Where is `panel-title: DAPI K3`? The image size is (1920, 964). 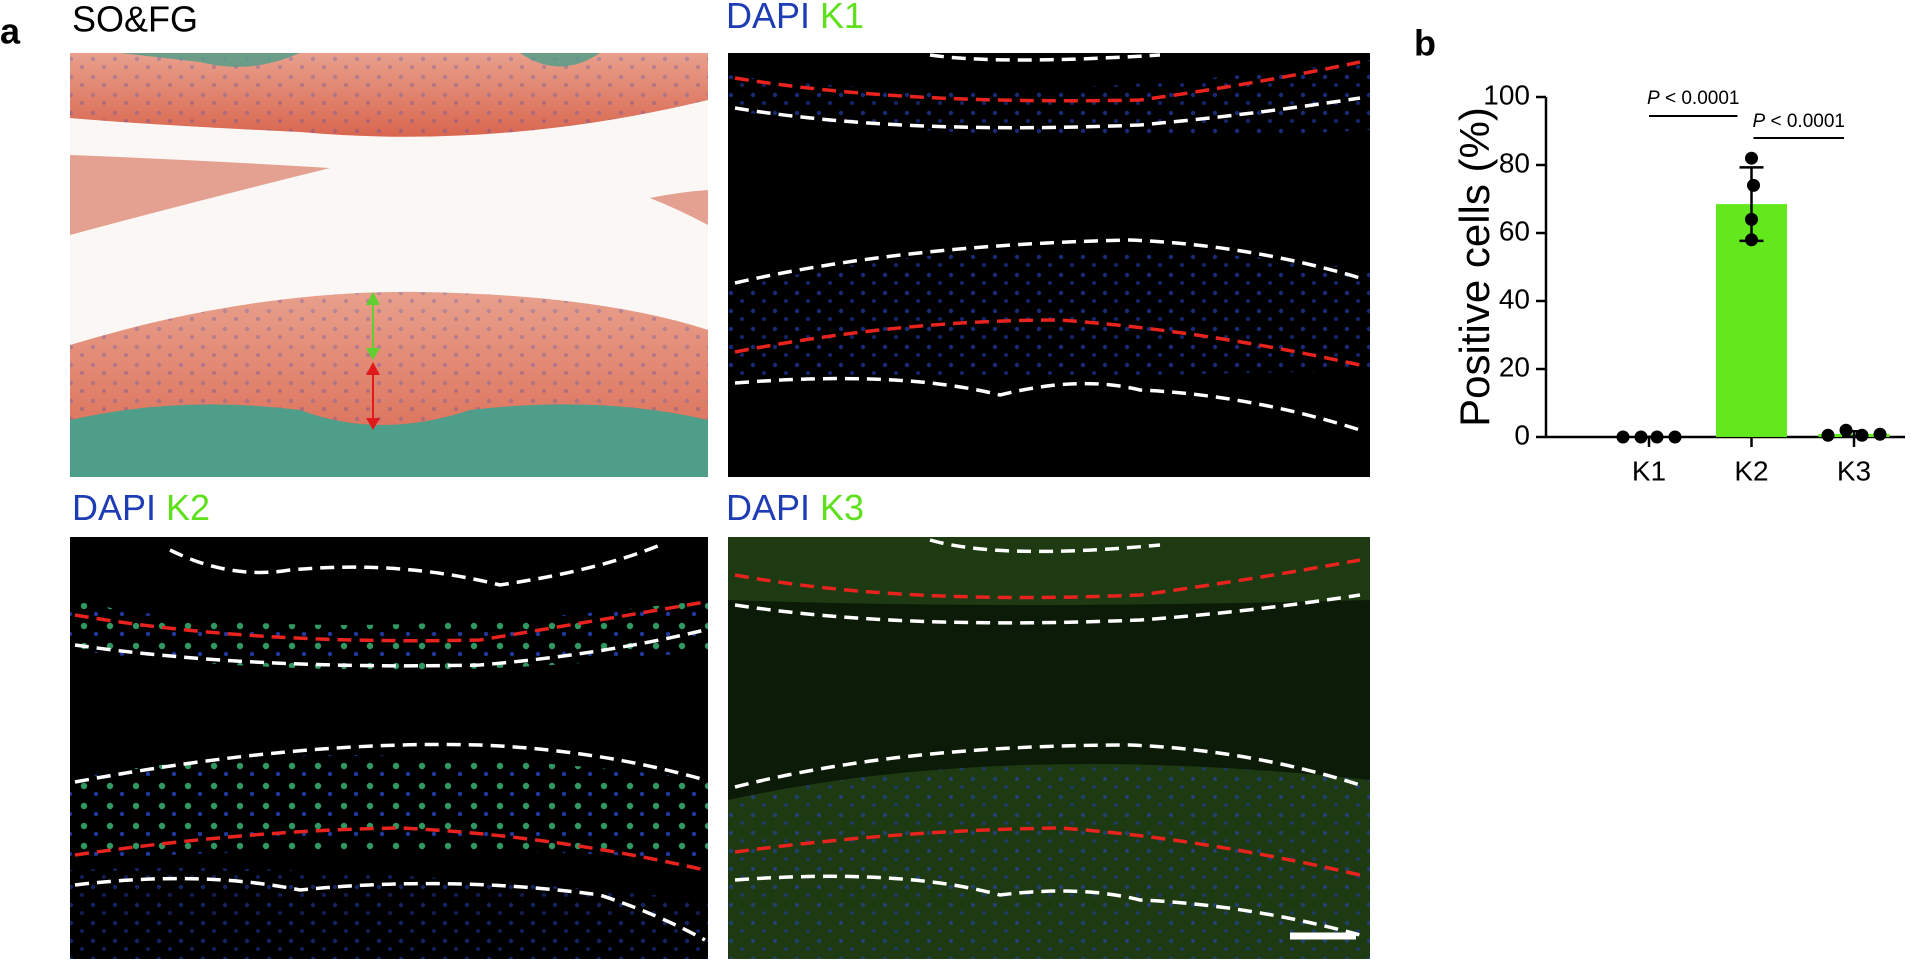
panel-title: DAPI K3 is located at coordinates (795, 507).